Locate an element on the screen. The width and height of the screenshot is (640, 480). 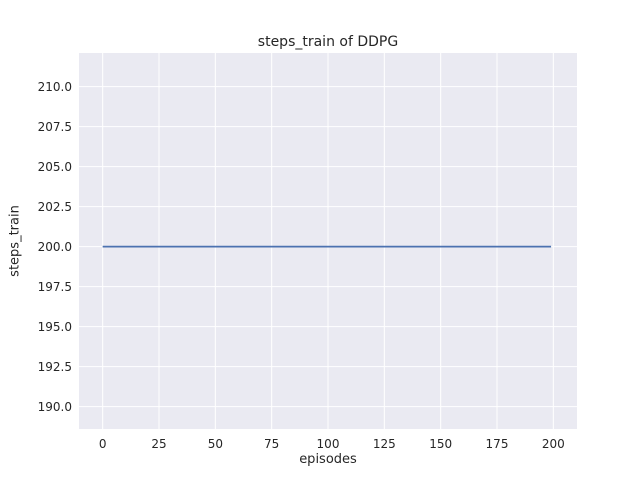
x-tick-label: 100 is located at coordinates (328, 444).